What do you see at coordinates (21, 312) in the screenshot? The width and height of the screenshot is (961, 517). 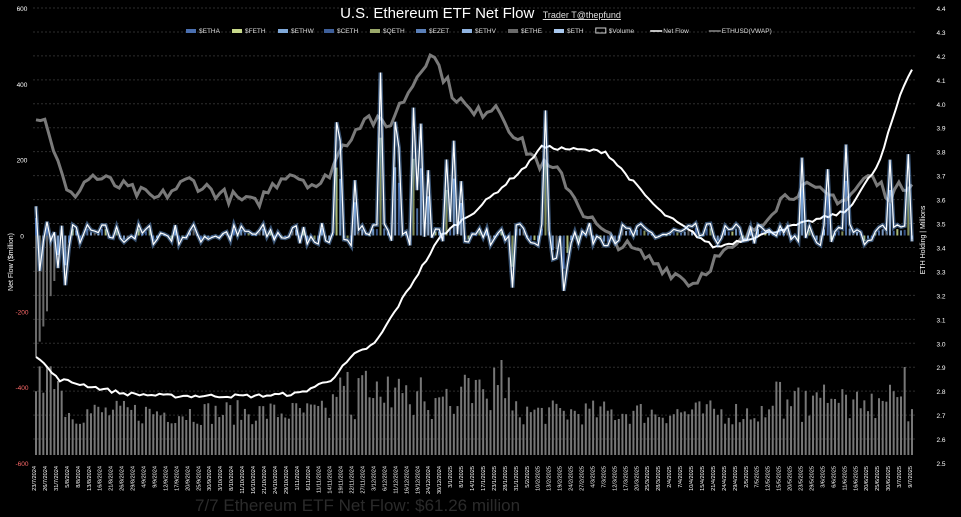 I see `left-tick-label: -200` at bounding box center [21, 312].